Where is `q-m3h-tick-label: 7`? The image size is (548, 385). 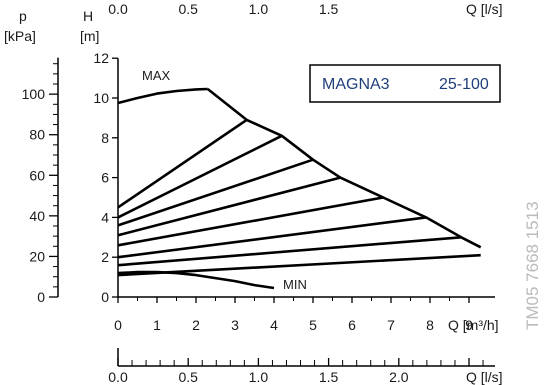
q-m3h-tick-label: 7 is located at coordinates (391, 325).